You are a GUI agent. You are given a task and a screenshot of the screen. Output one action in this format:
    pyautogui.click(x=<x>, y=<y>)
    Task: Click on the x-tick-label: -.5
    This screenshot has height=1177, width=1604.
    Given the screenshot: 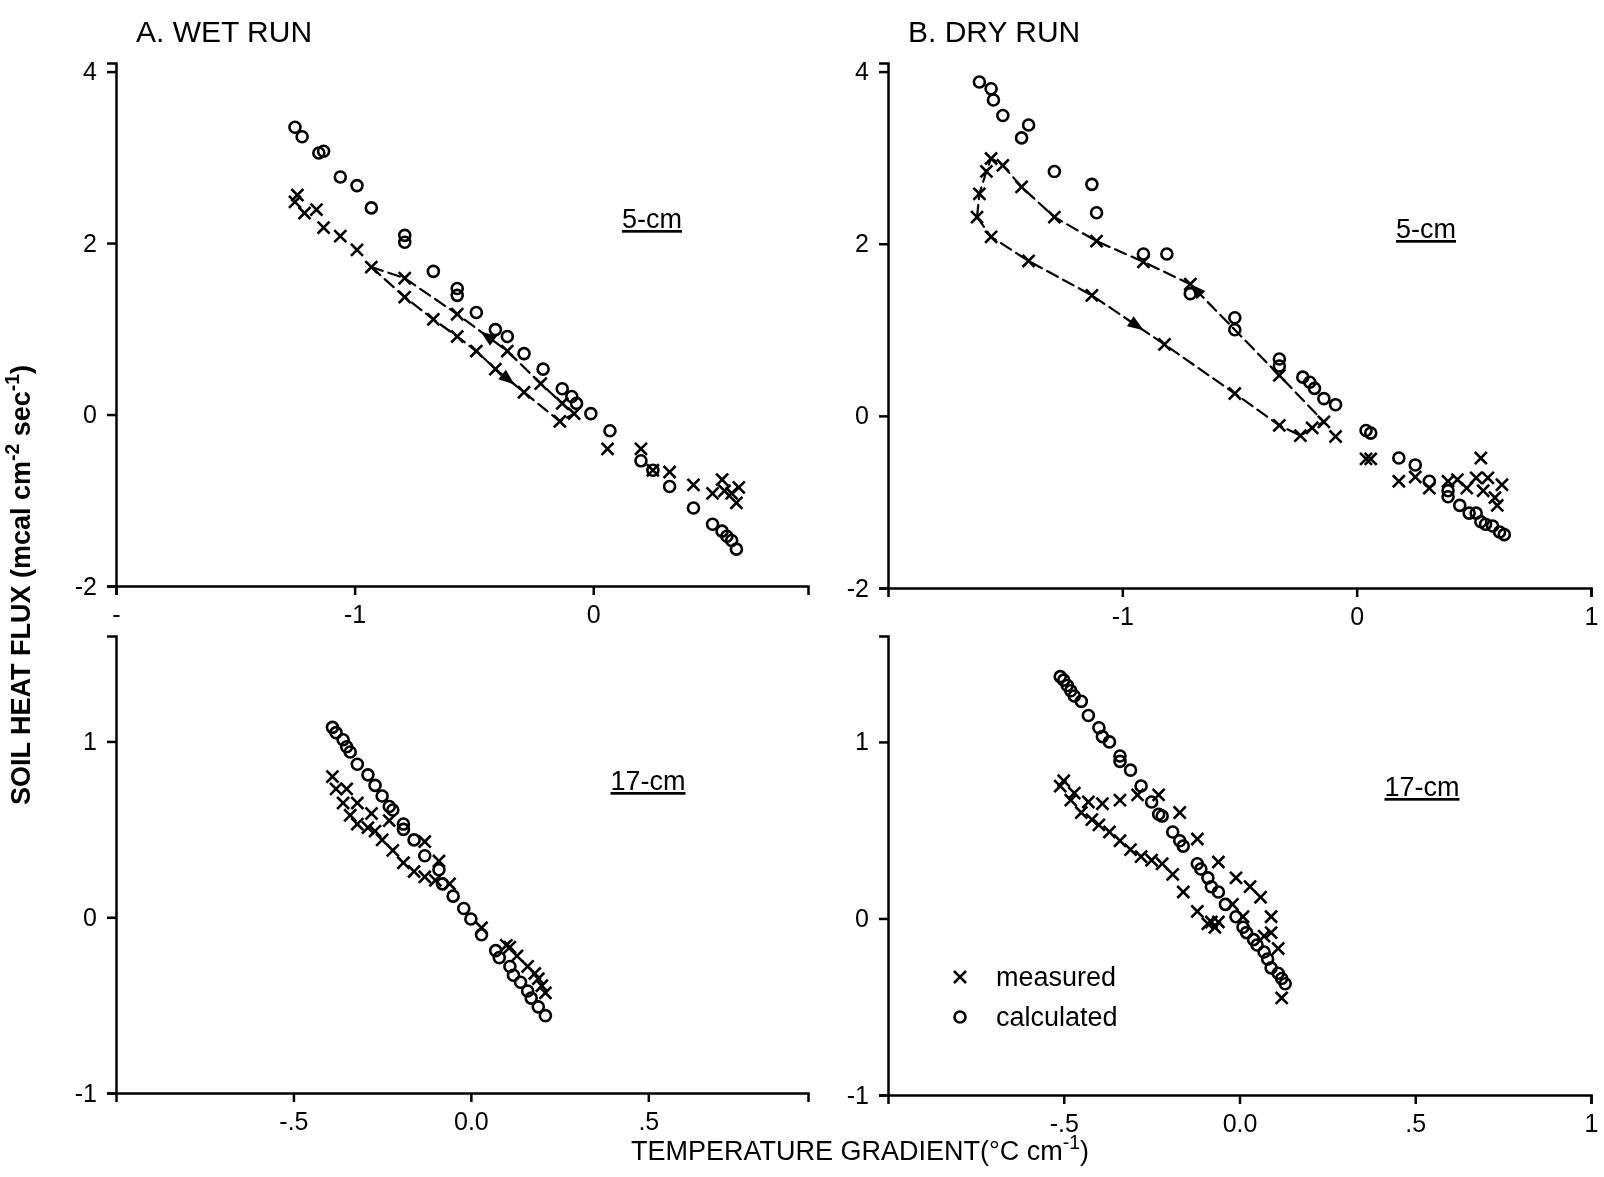 What is the action you would take?
    pyautogui.click(x=294, y=1120)
    